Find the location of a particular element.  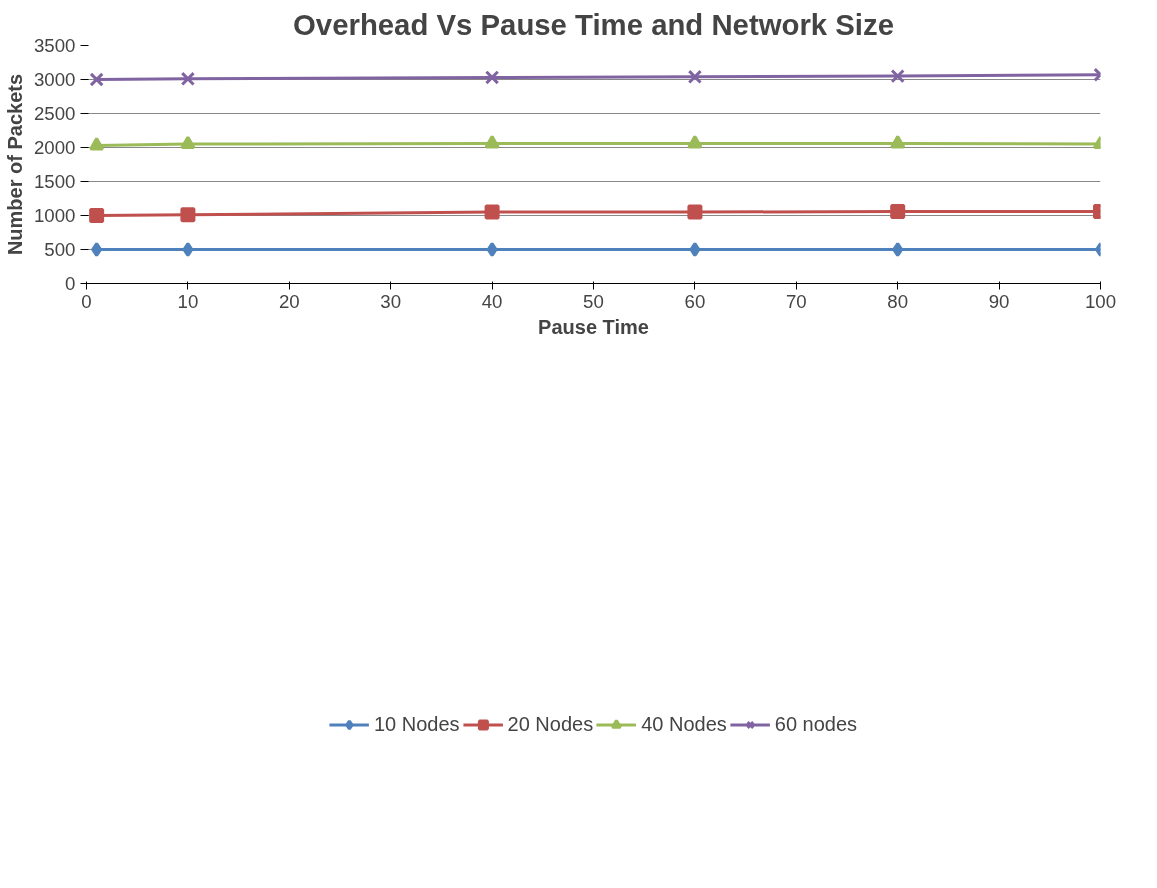

x-tick-label: 10 is located at coordinates (188, 301).